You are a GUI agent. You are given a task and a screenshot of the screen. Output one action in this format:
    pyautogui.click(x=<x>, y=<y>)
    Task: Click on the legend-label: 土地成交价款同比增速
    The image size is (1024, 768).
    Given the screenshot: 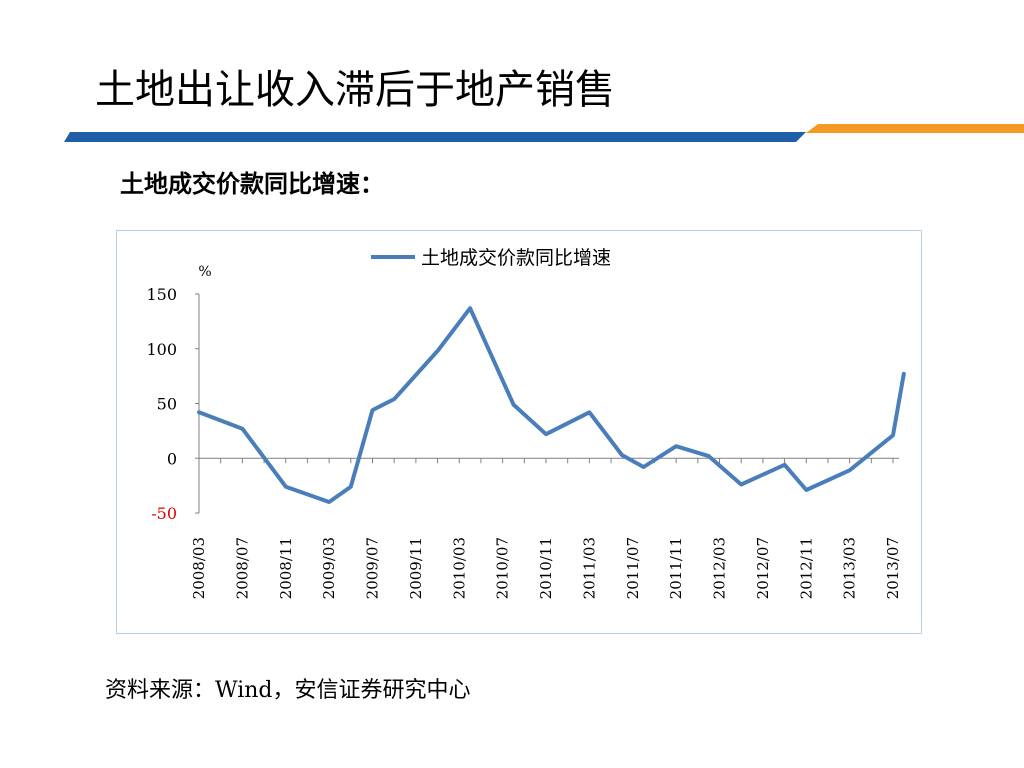 What is the action you would take?
    pyautogui.click(x=516, y=258)
    